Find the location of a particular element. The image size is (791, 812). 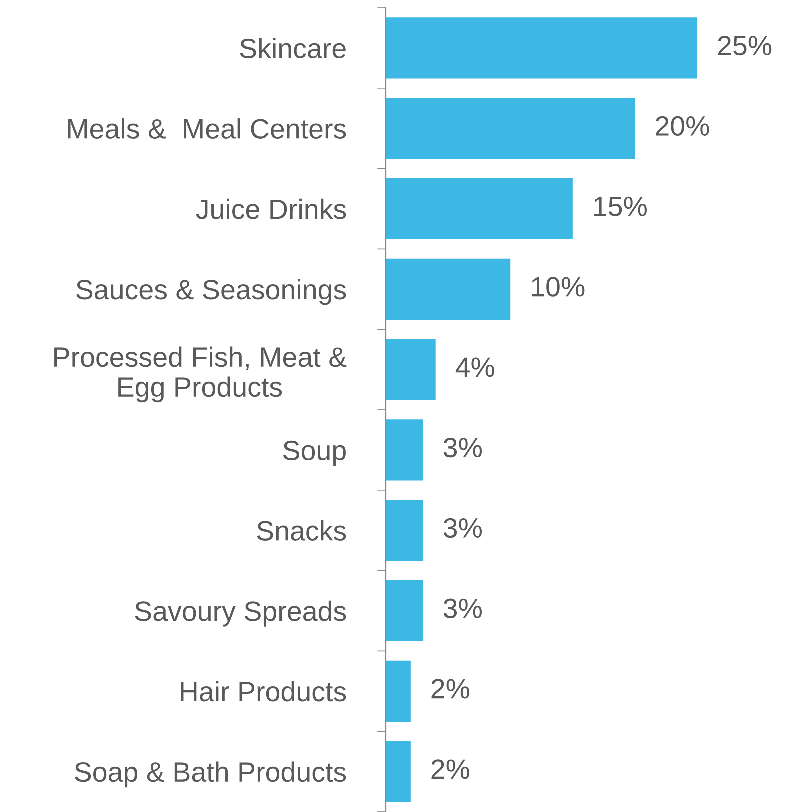

y-tick-label: Sauces & Seasonings is located at coordinates (211, 292).